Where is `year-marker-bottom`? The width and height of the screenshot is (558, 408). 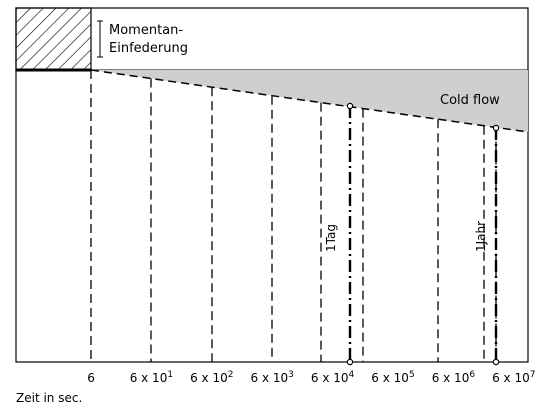 year-marker-bottom is located at coordinates (496, 362).